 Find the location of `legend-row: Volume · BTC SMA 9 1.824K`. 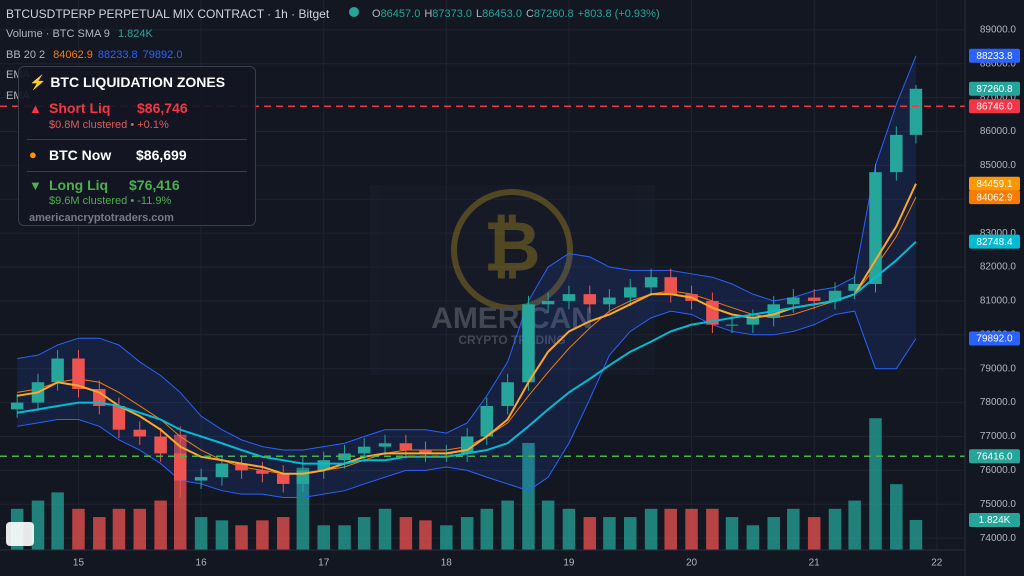

legend-row: Volume · BTC SMA 9 1.824K is located at coordinates (82, 34).